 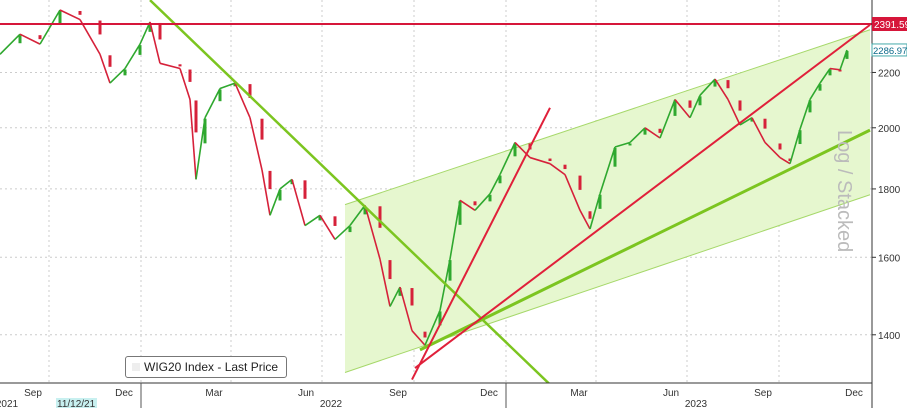 What do you see at coordinates (211, 367) in the screenshot?
I see `legend-label: WIG20 Index - Last Price` at bounding box center [211, 367].